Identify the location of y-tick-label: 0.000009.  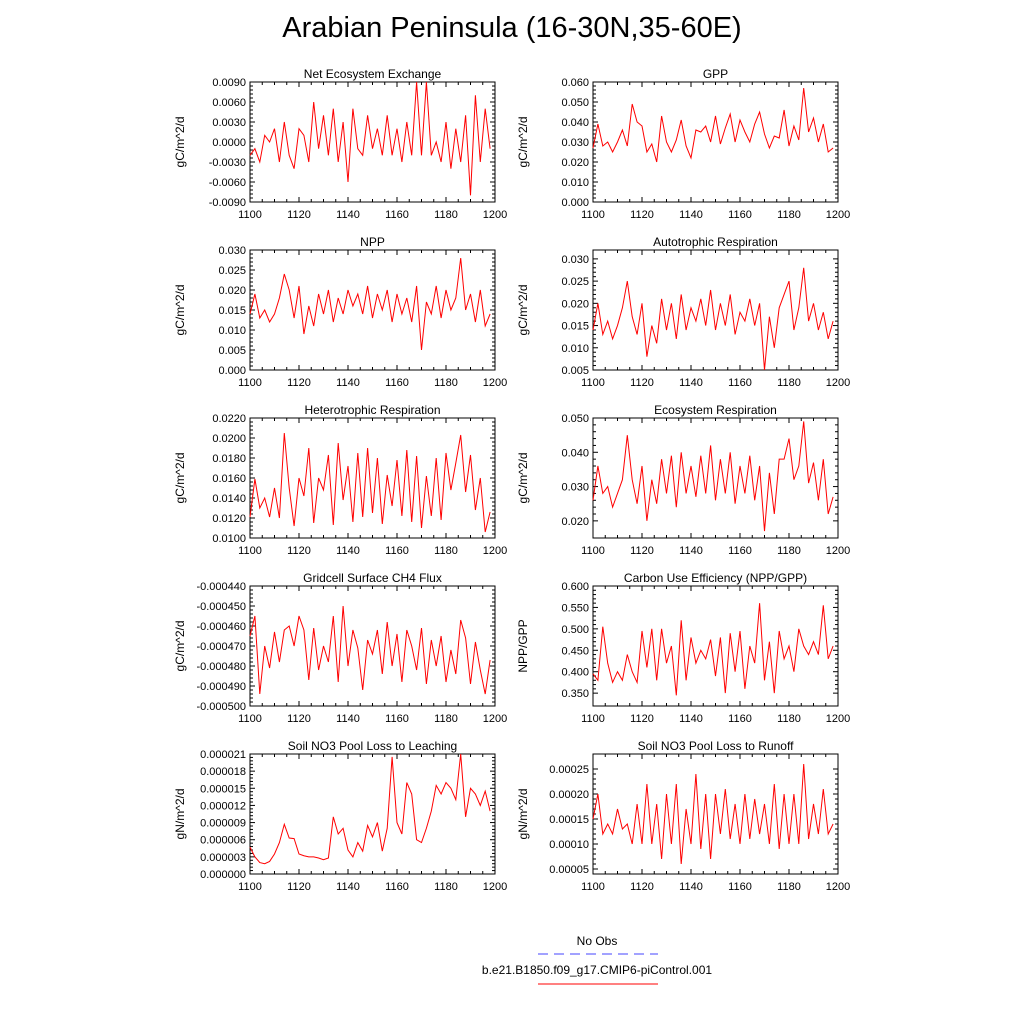
(223, 824).